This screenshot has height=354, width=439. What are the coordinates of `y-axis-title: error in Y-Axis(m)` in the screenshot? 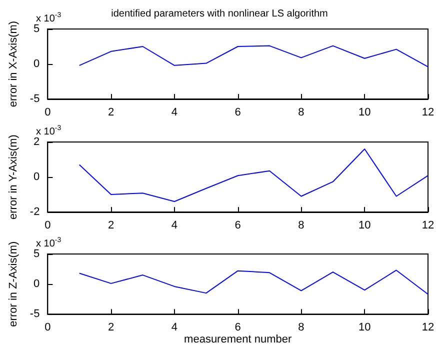 It's located at (14, 177).